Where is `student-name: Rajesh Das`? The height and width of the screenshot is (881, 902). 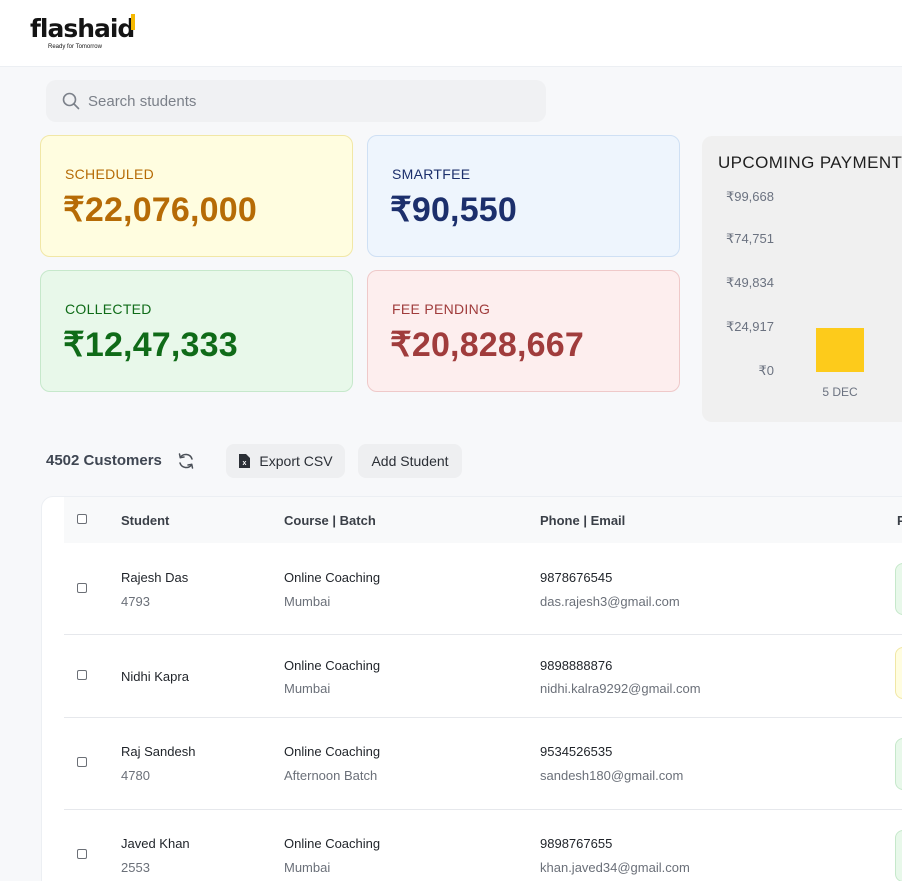
student-name: Rajesh Das is located at coordinates (155, 577).